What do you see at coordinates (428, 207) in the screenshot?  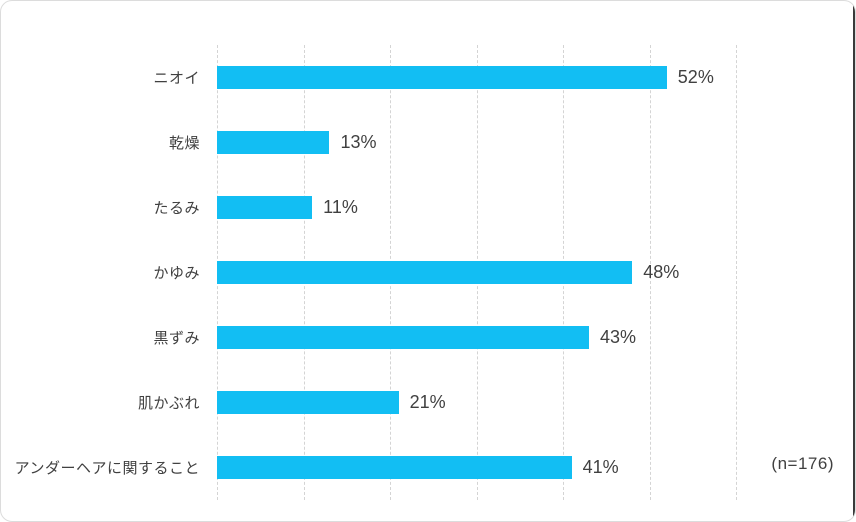 I see `chart-row: たるみ 11%` at bounding box center [428, 207].